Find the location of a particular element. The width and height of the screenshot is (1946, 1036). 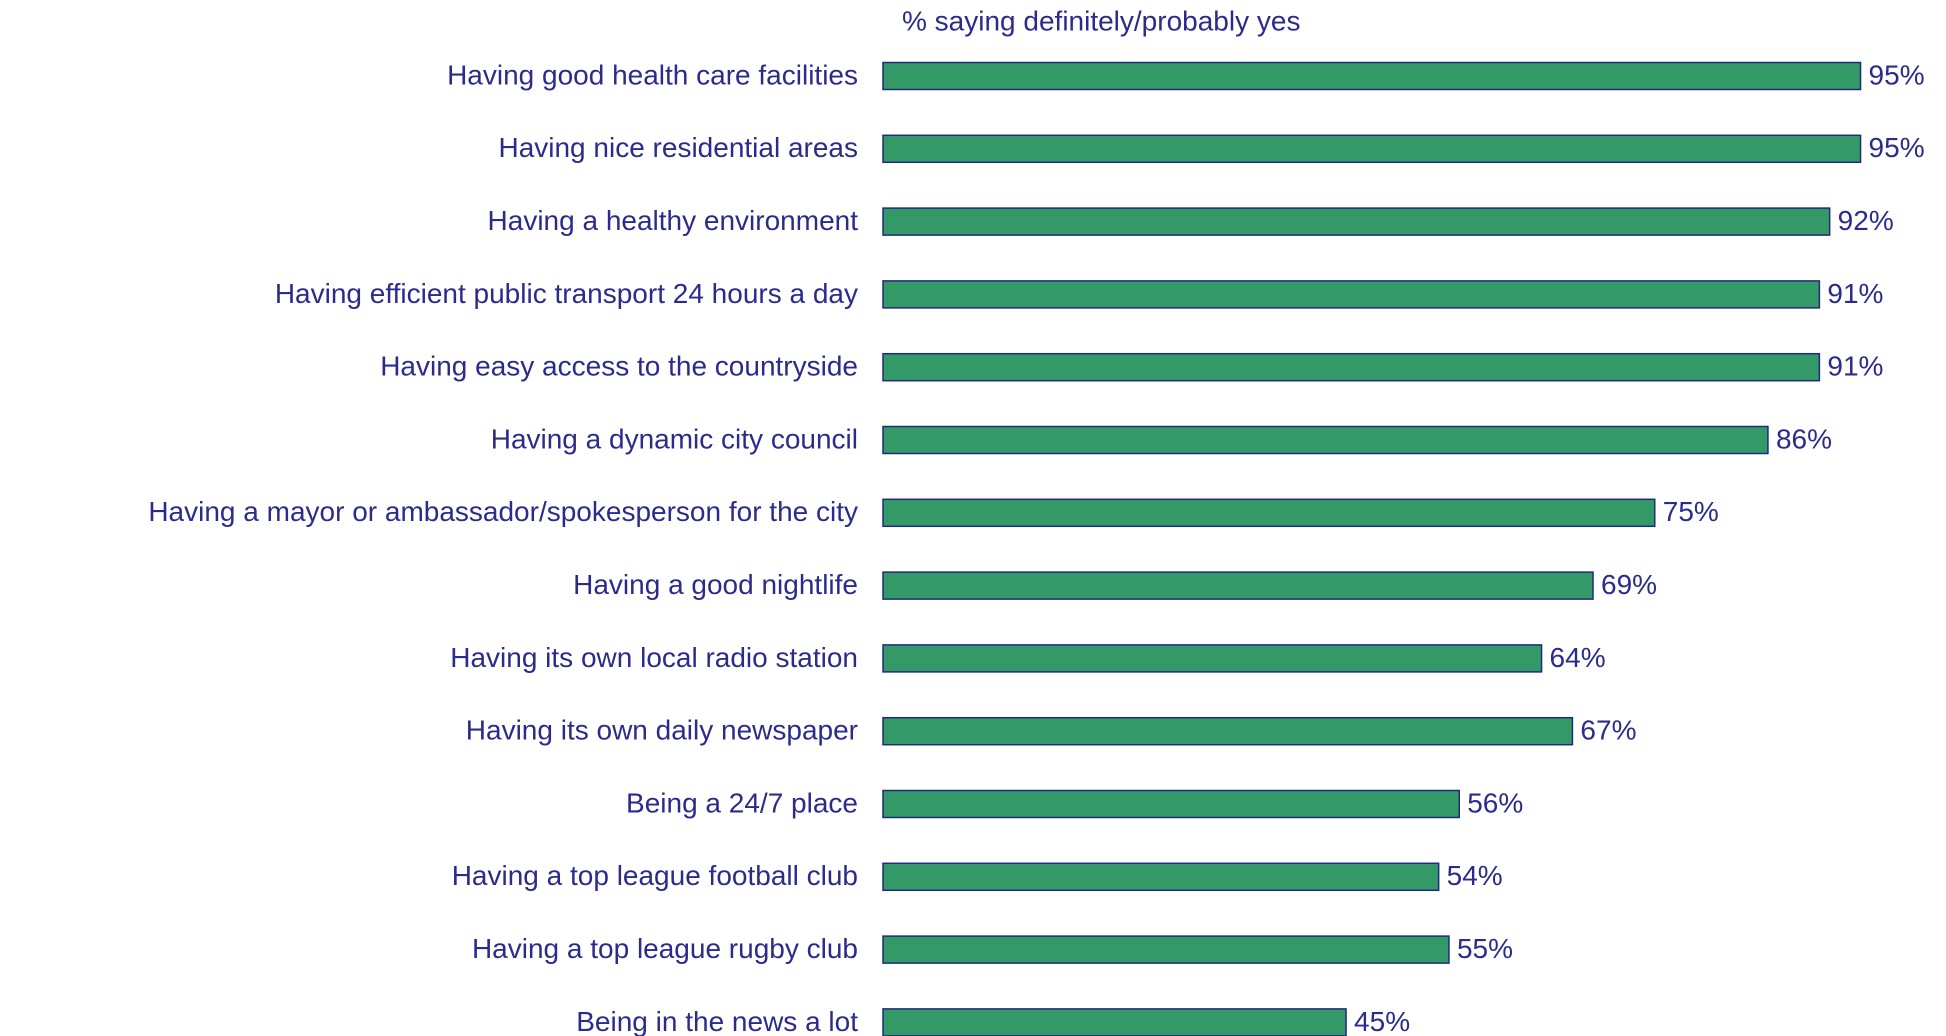

category-label: Having its own daily newspaper is located at coordinates (662, 730).